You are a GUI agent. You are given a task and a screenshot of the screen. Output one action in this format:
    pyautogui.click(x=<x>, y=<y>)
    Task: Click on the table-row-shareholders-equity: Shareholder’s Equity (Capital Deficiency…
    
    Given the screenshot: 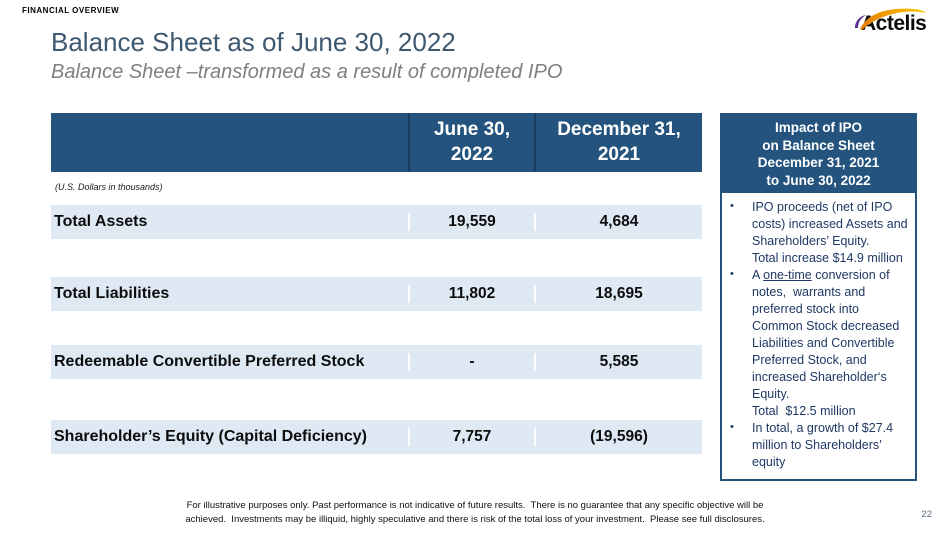 What is the action you would take?
    pyautogui.click(x=376, y=437)
    